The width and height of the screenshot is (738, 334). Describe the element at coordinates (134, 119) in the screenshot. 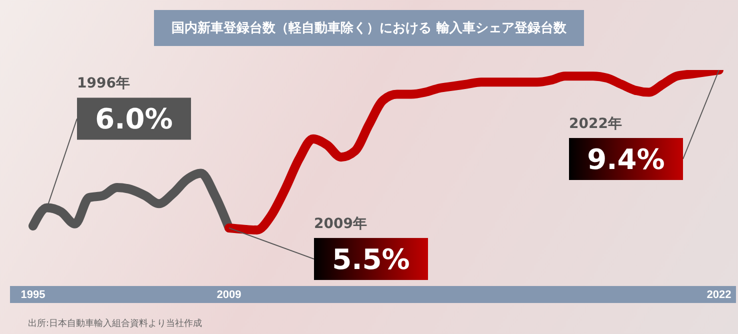

I see `data-label: 6.0%` at that location.